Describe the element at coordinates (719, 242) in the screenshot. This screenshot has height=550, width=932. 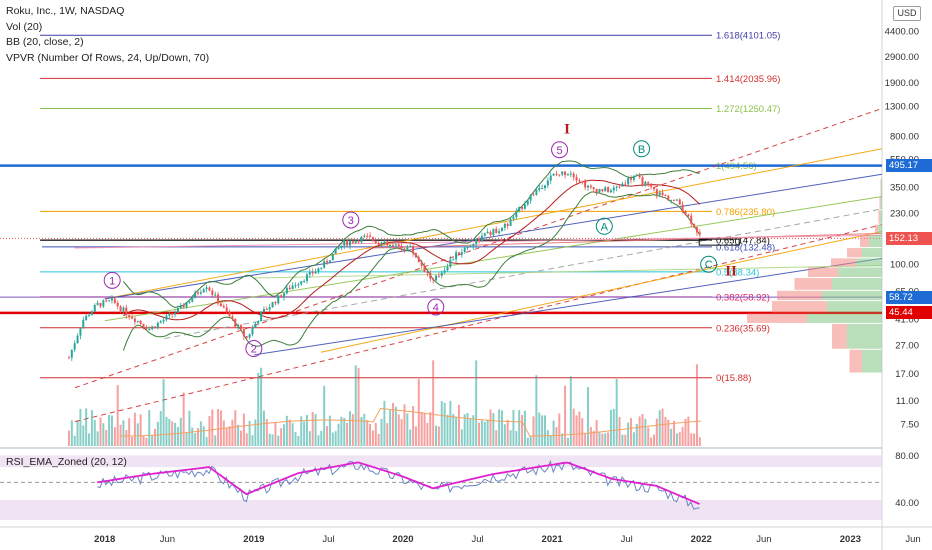
I see `price-target-box` at that location.